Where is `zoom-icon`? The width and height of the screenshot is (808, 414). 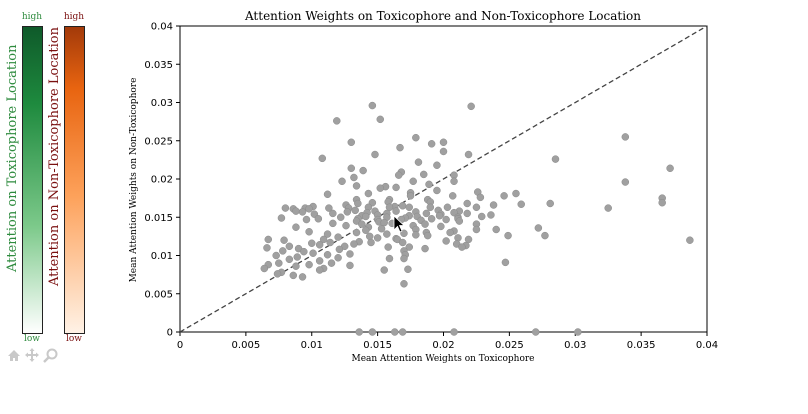 zoom-icon is located at coordinates (50, 355).